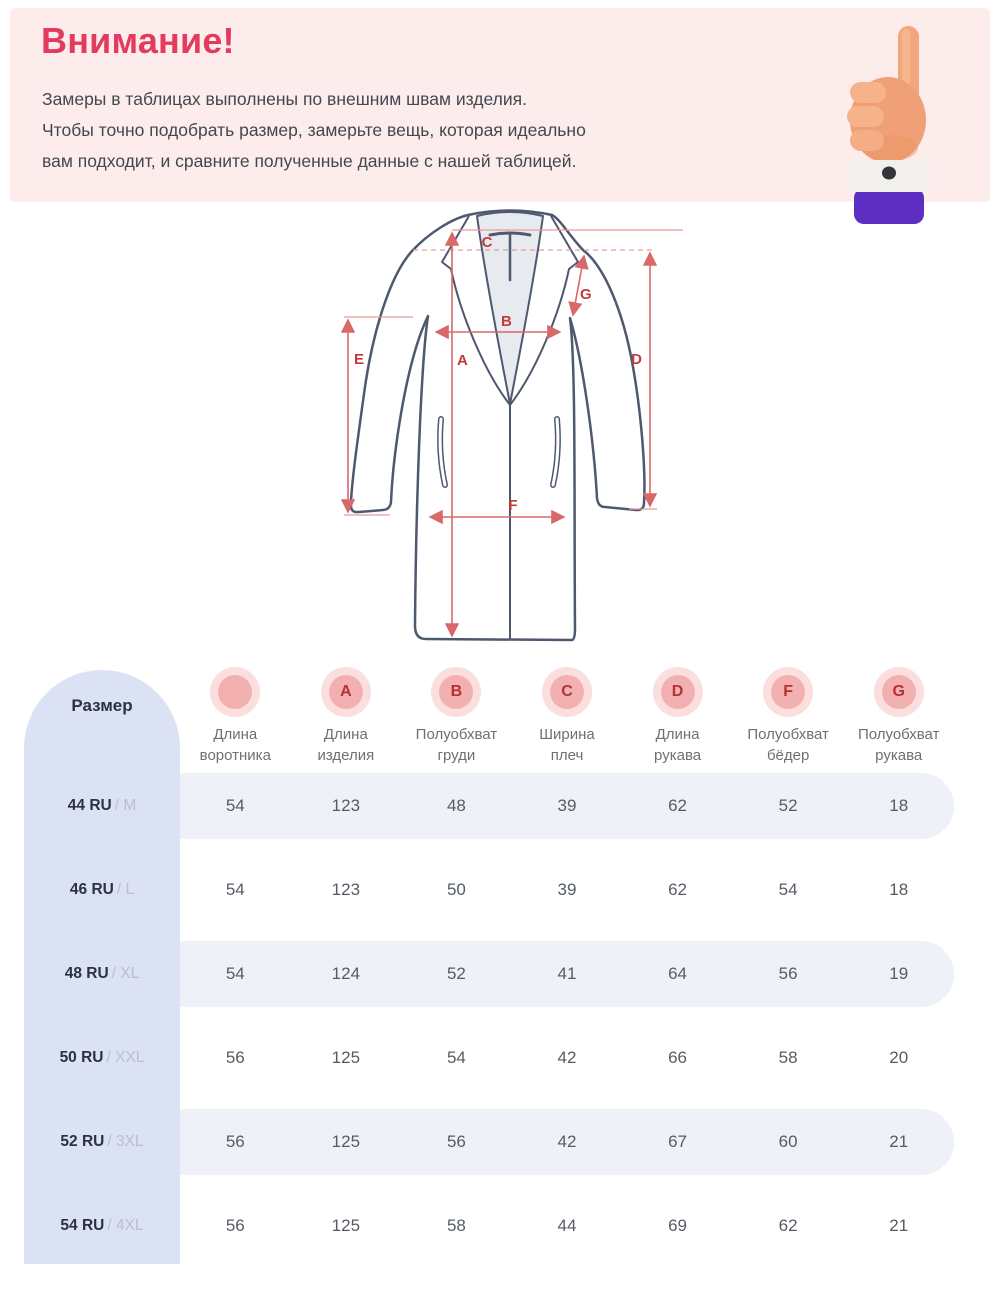  I want to click on value-cell: 64, so click(678, 973).